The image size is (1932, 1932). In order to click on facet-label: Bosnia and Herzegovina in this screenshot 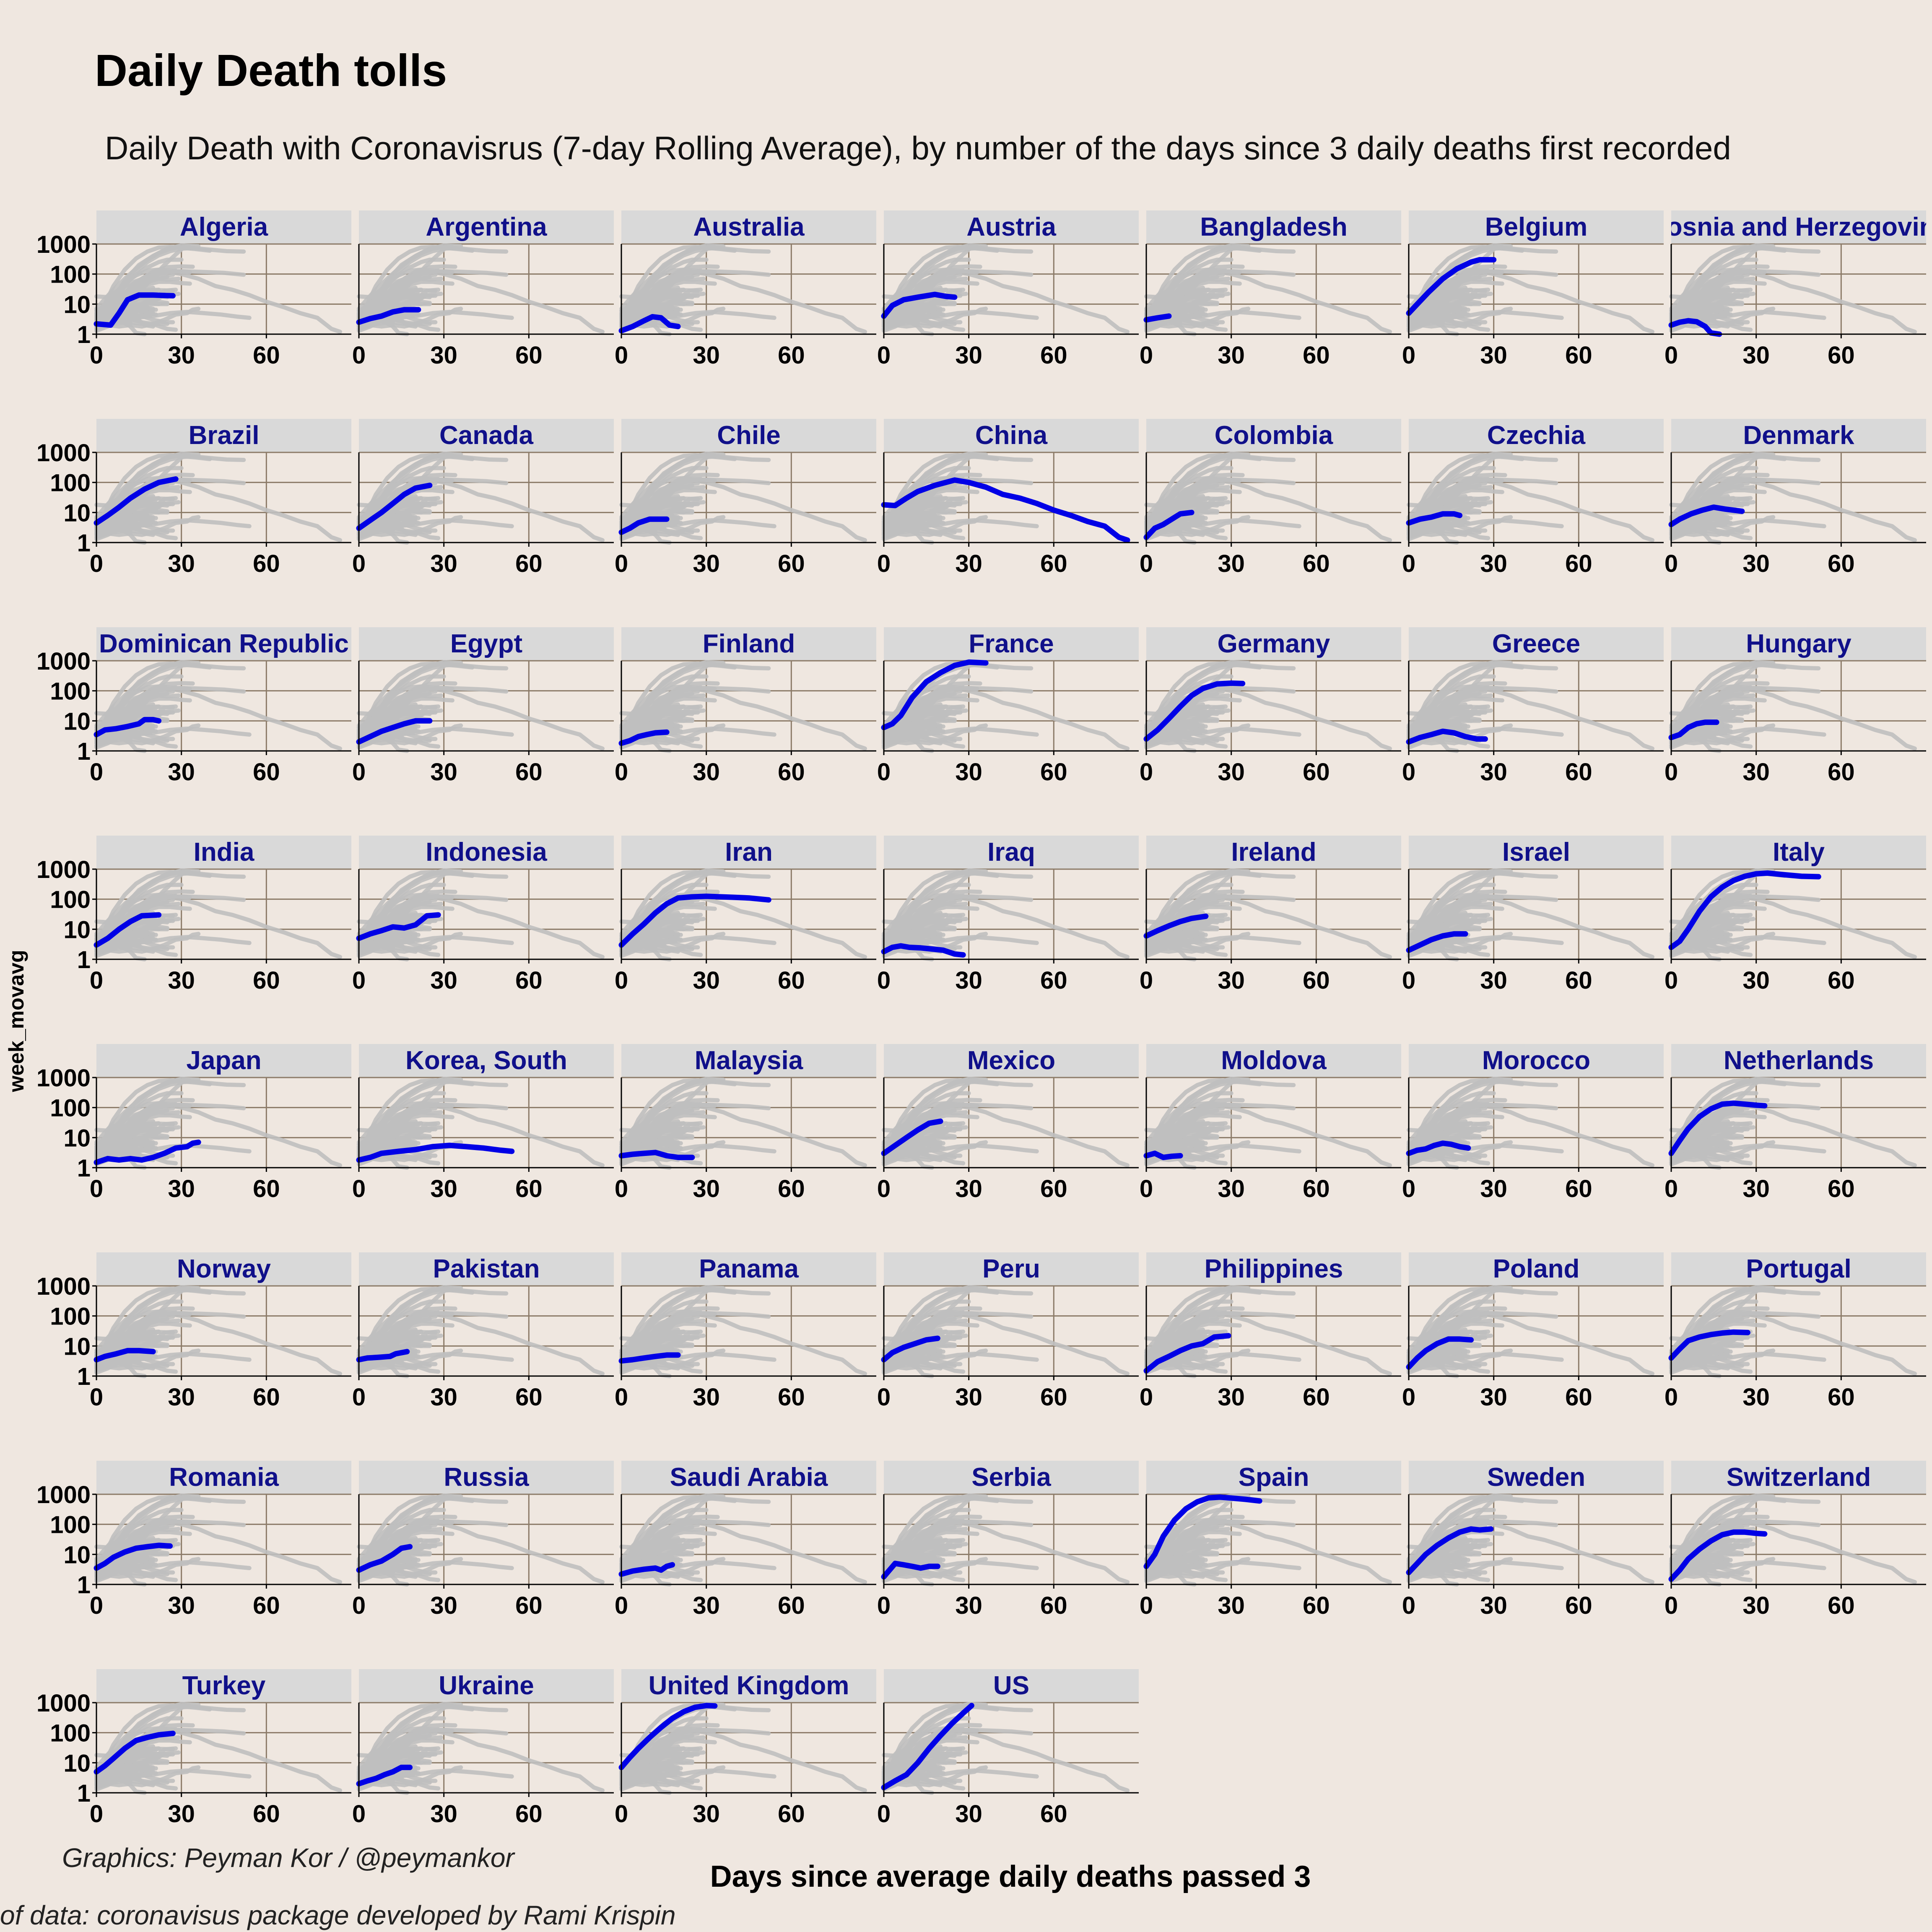, I will do `click(1790, 227)`.